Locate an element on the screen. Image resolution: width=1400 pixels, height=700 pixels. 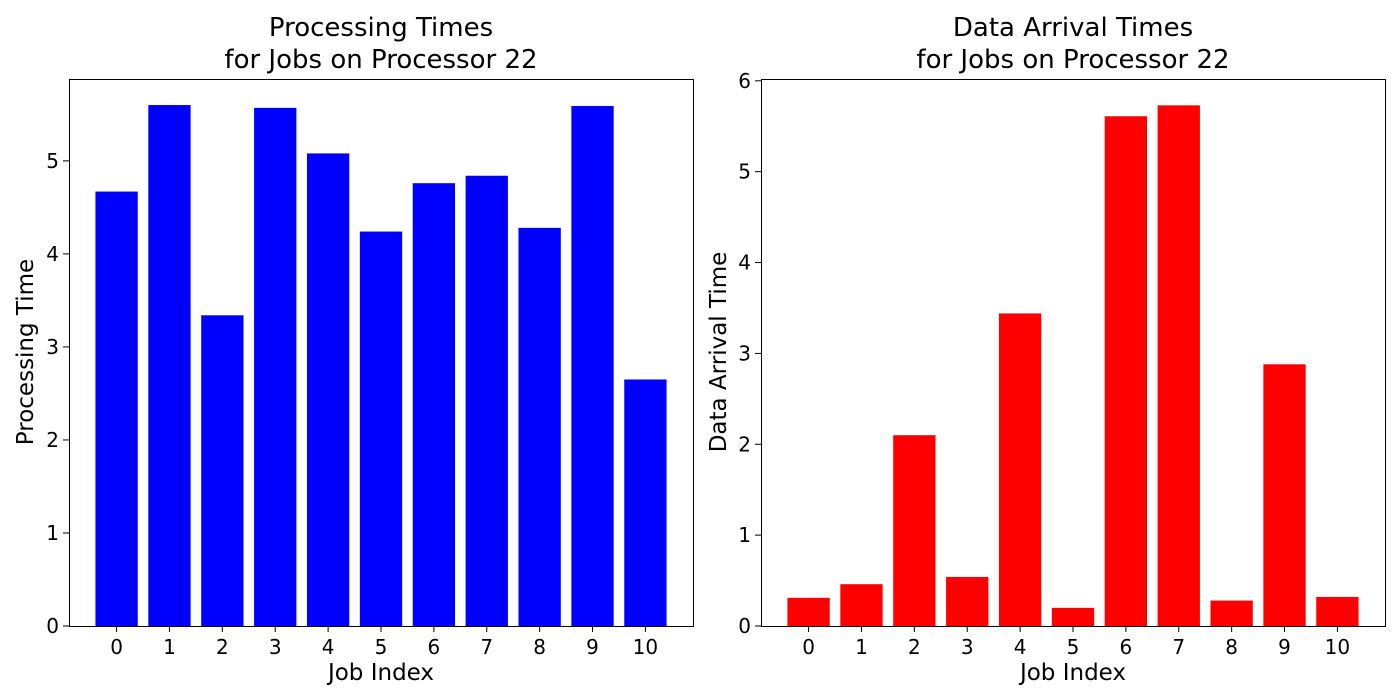
y-axis-label: Data Arrival Time is located at coordinates (719, 352).